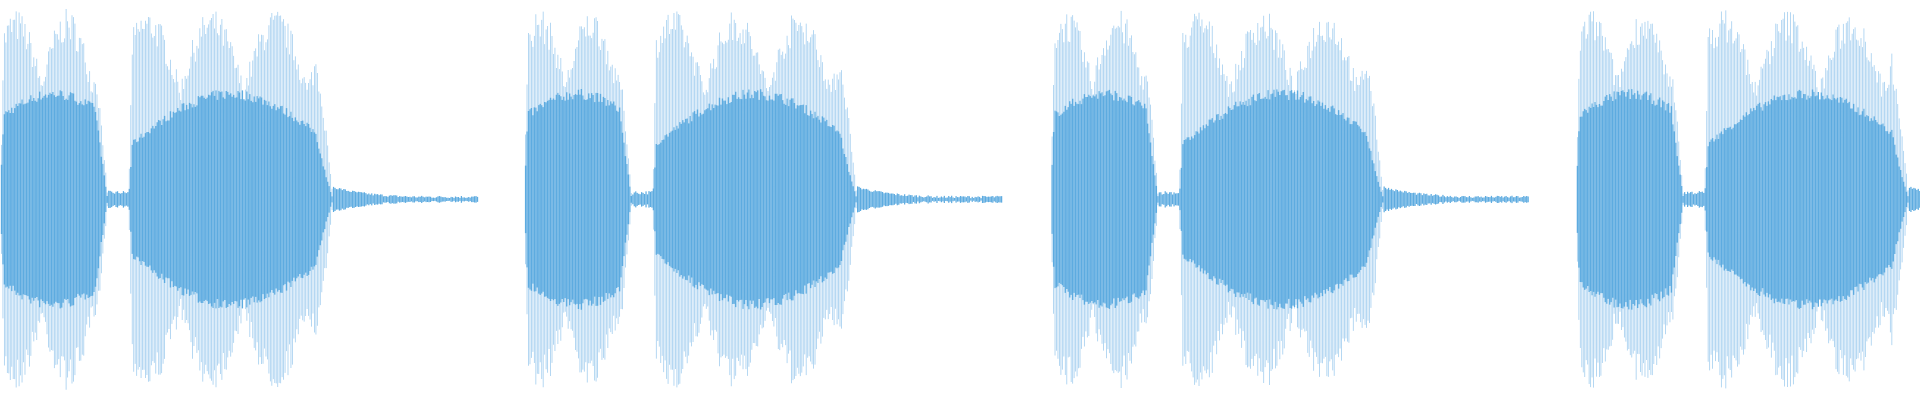 The width and height of the screenshot is (1920, 400). Describe the element at coordinates (1014, 199) in the screenshot. I see `waveform-tail` at that location.